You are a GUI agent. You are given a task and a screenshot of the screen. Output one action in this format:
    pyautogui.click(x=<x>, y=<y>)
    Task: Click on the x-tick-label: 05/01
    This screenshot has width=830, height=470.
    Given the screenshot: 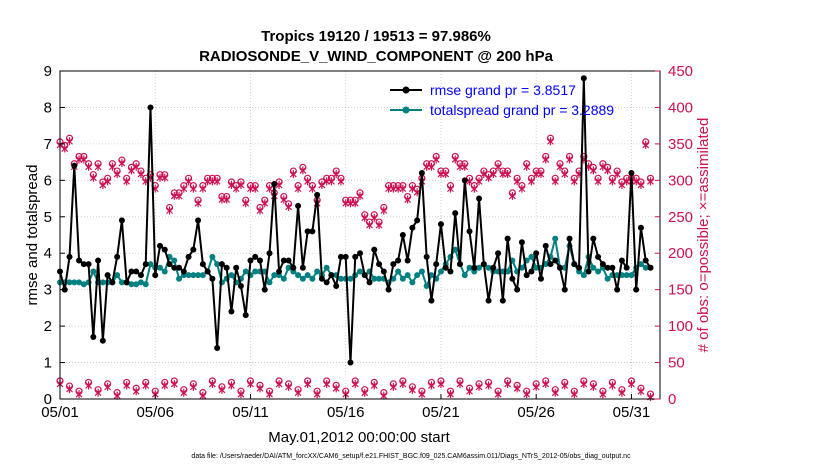 What is the action you would take?
    pyautogui.click(x=60, y=412)
    